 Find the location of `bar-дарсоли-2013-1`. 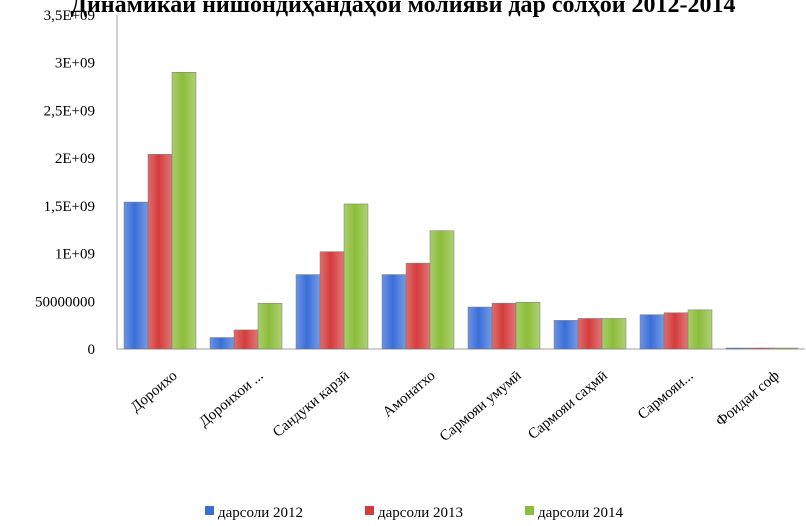

bar-дарсоли-2013-1 is located at coordinates (246, 339).